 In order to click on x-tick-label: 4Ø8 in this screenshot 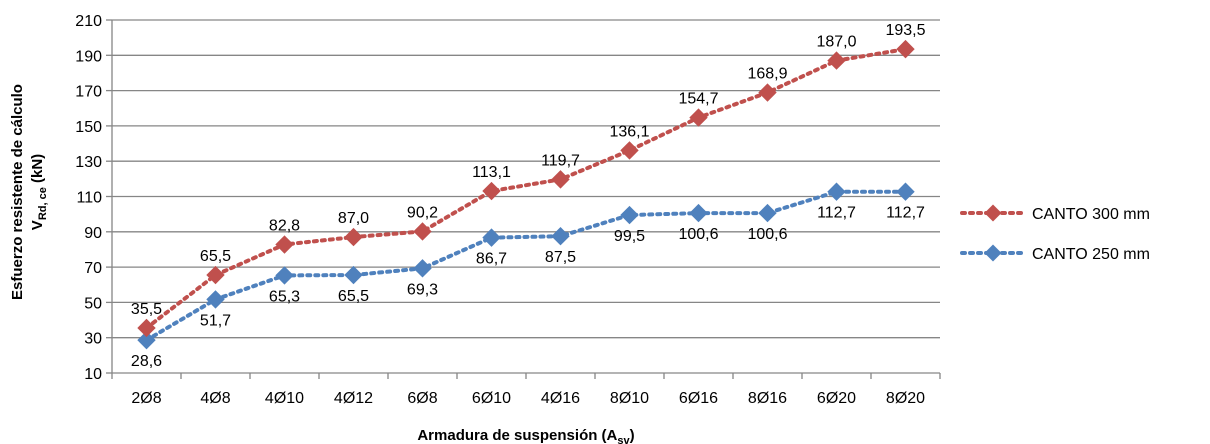, I will do `click(215, 398)`.